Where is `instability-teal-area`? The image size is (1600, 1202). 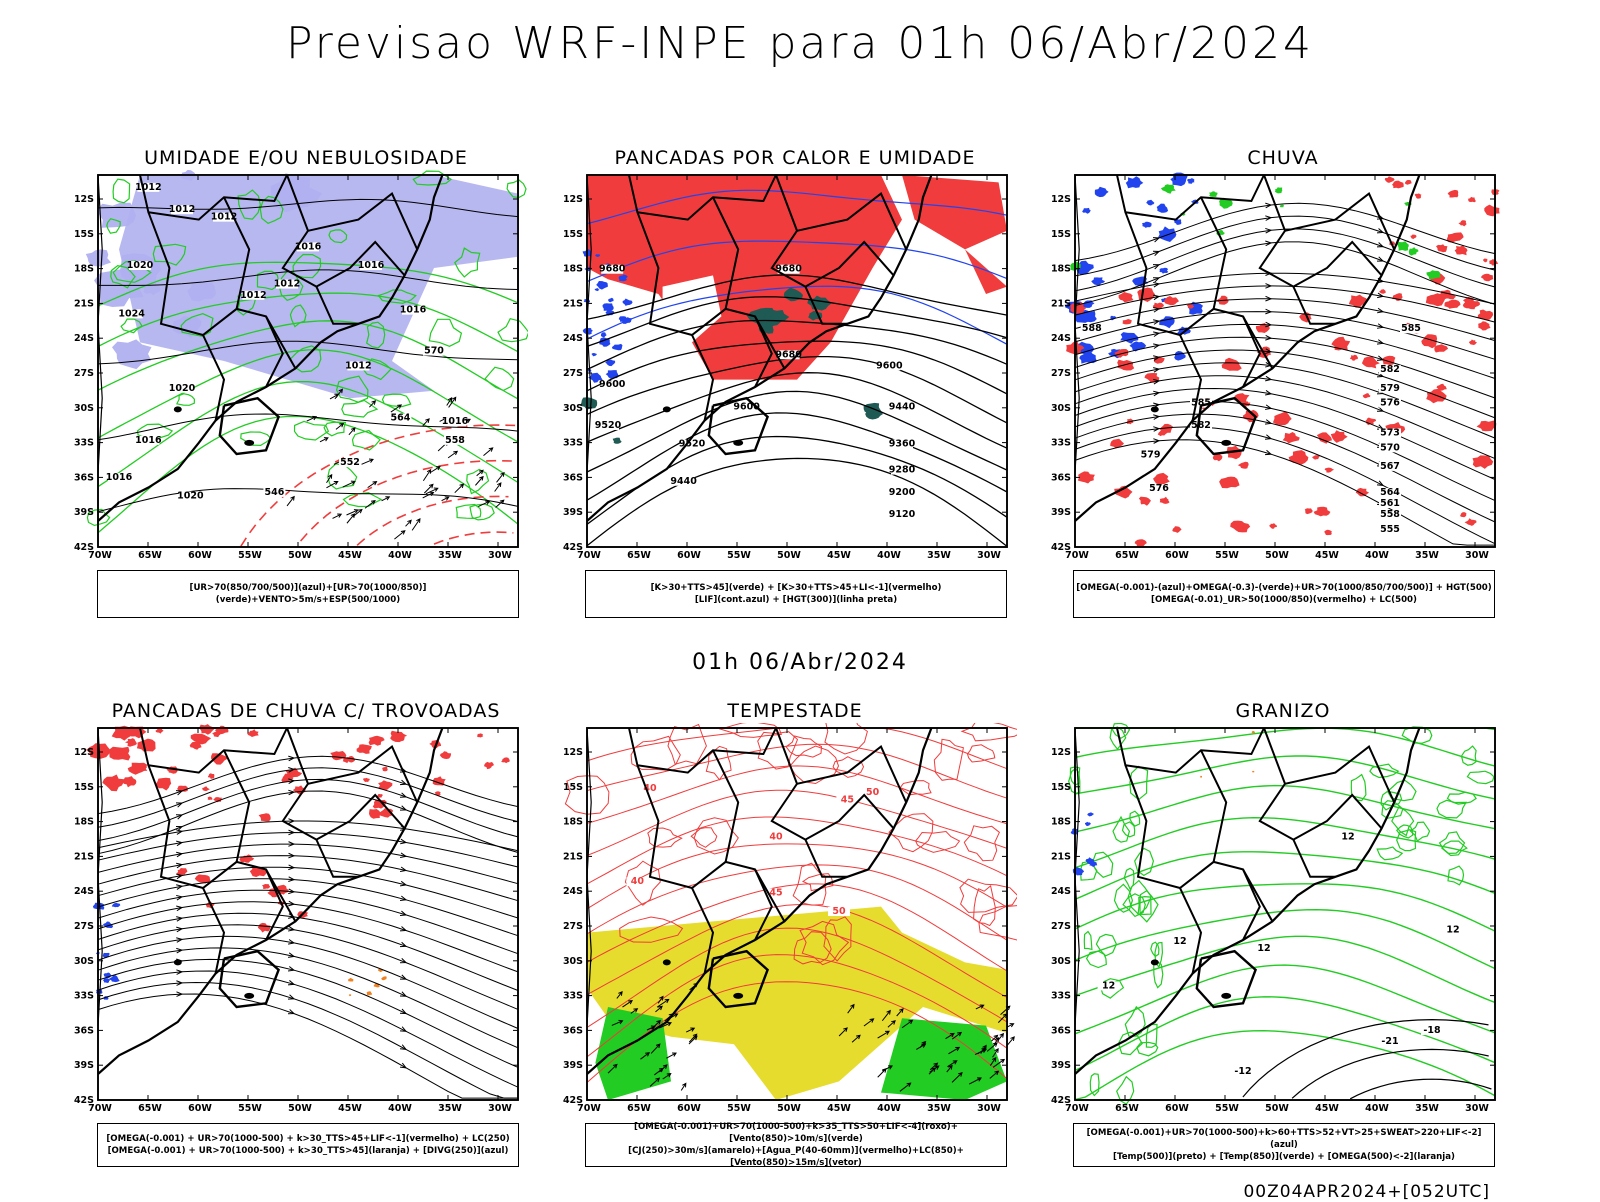
instability-teal-area is located at coordinates (589, 403).